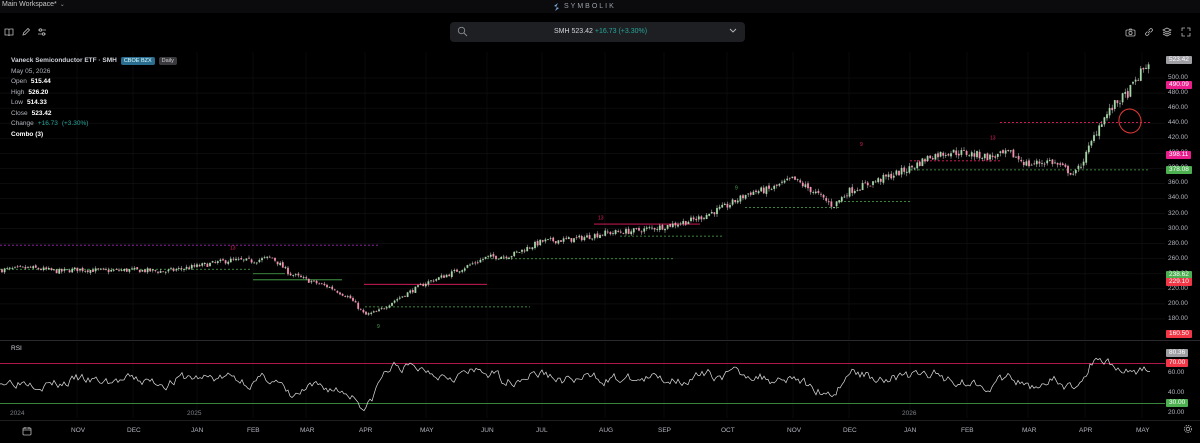 The width and height of the screenshot is (1200, 443). What do you see at coordinates (33, 4) in the screenshot?
I see `workspace-selector: Main Workspace* ⌄` at bounding box center [33, 4].